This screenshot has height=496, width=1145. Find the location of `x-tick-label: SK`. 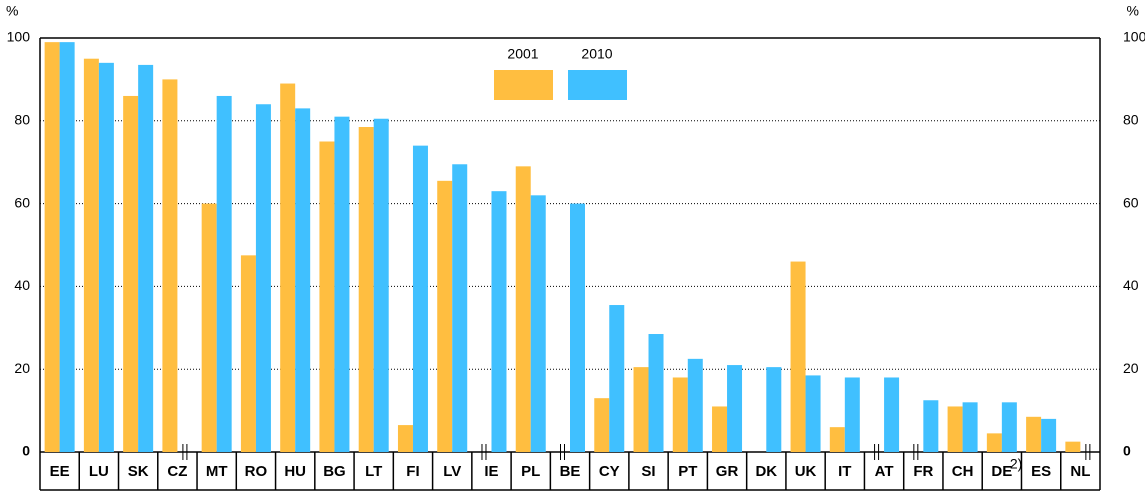

x-tick-label: SK is located at coordinates (138, 471).